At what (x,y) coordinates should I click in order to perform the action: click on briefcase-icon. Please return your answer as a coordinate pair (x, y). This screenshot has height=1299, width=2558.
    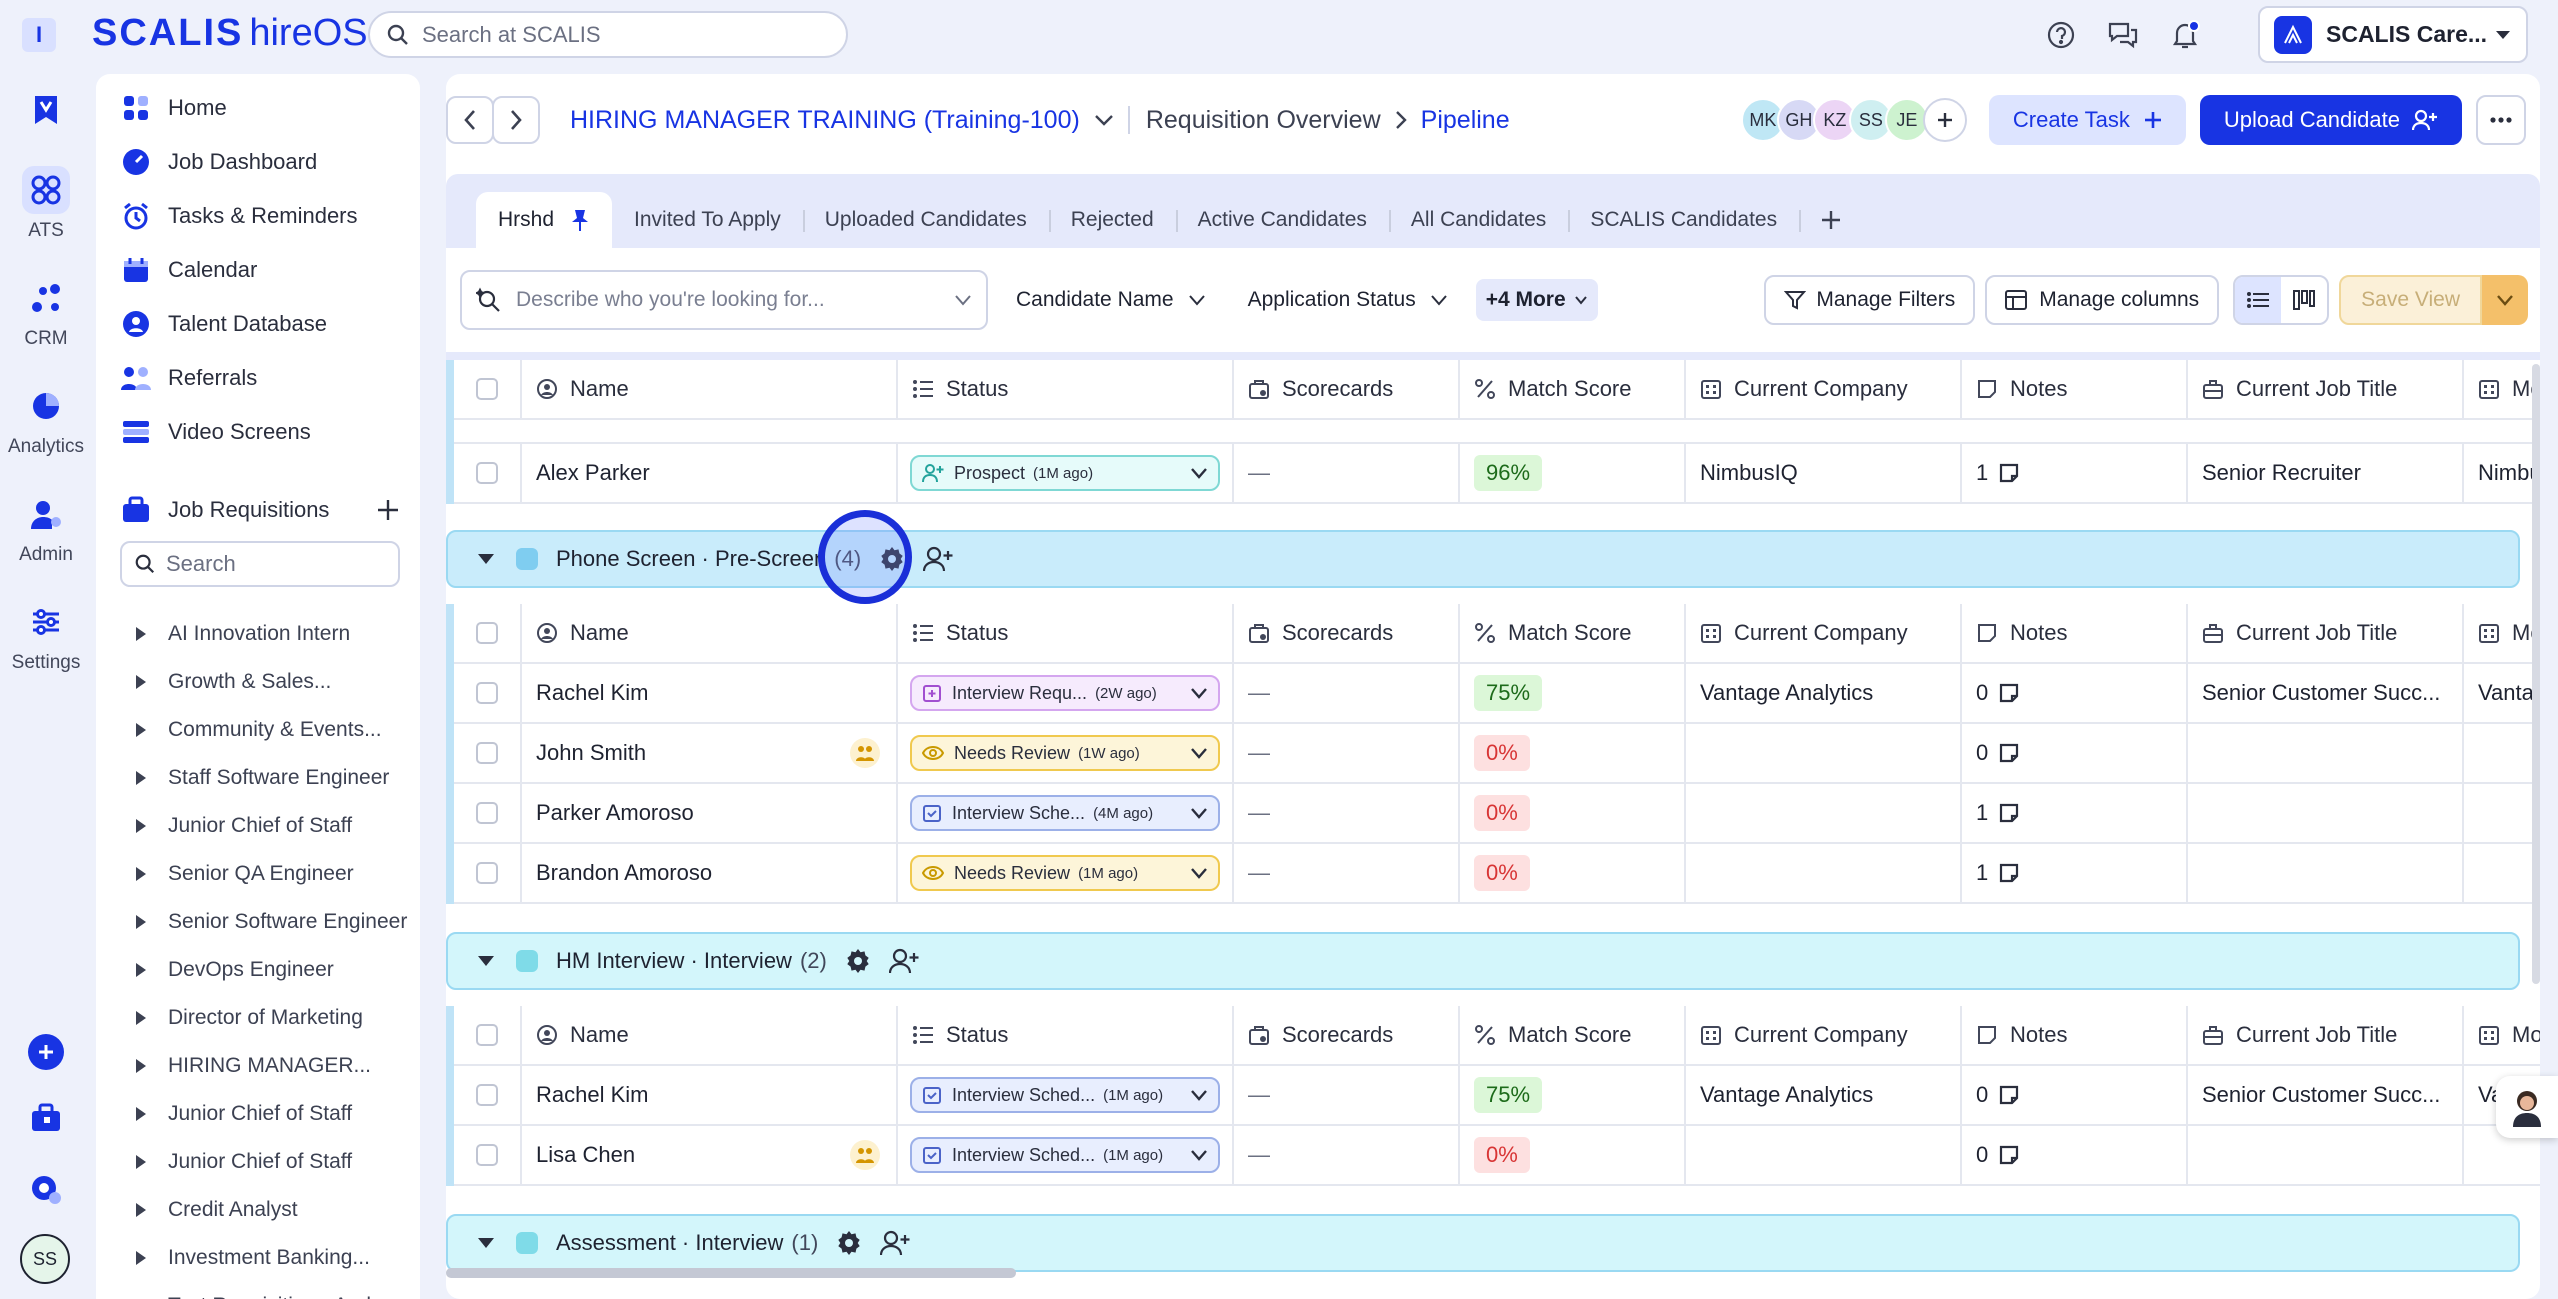
    Looking at the image, I should click on (46, 1118).